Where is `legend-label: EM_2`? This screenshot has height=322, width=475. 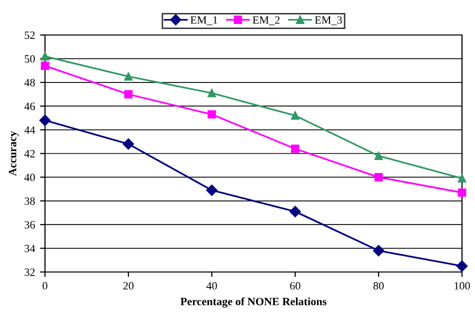 legend-label: EM_2 is located at coordinates (266, 21).